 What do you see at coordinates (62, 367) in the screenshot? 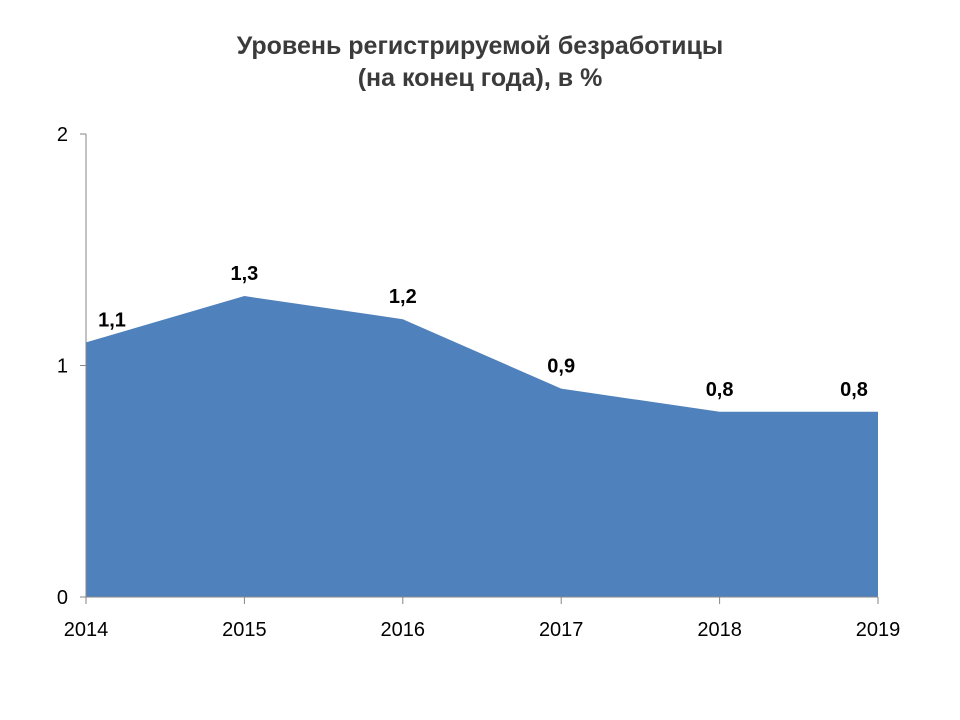
I see `y-tick-label: 1` at bounding box center [62, 367].